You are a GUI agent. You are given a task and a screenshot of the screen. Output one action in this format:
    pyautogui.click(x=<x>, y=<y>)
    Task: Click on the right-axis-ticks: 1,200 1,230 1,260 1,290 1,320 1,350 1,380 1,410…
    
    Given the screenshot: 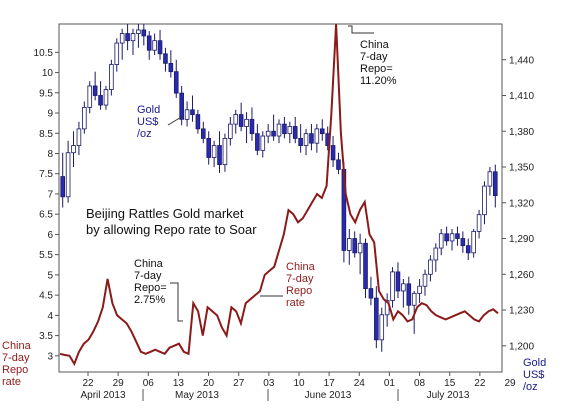 What is the action you would take?
    pyautogui.click(x=518, y=203)
    